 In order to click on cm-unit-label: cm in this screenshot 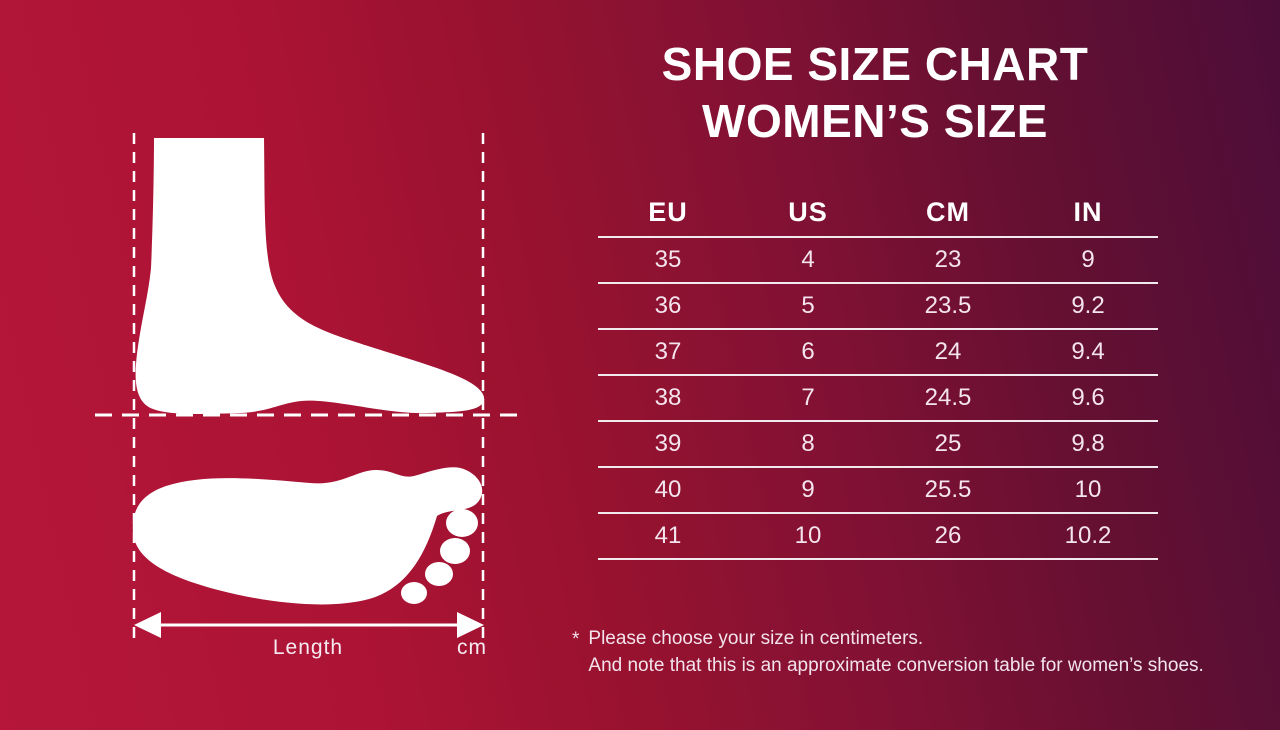, I will do `click(472, 647)`.